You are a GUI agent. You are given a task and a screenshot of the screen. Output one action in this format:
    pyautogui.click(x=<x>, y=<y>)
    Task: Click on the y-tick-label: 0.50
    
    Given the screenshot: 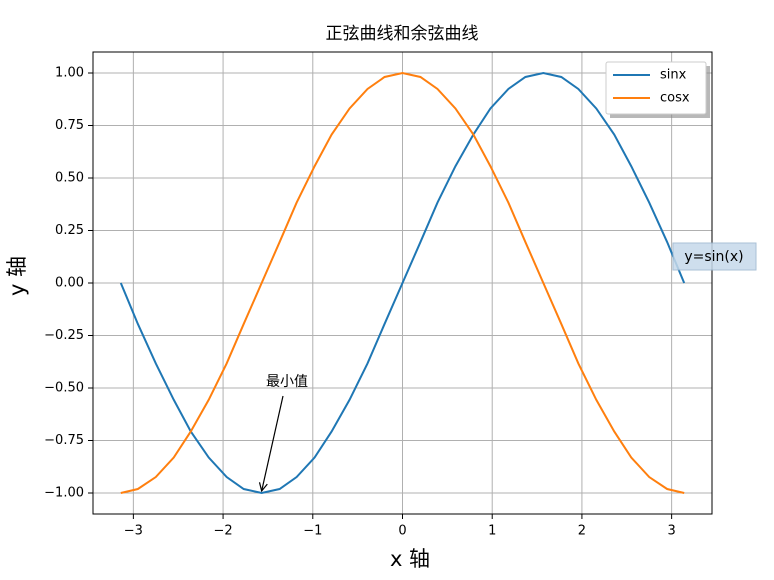 What is the action you would take?
    pyautogui.click(x=69, y=178)
    